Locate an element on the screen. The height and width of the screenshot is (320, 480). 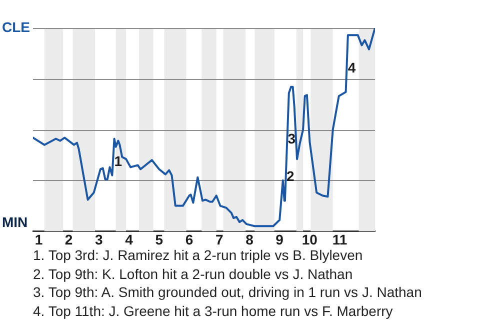
text: 4. Top 11th: J. Greene hit a 3-run home run vs F. Marberry is located at coordinates (213, 311).